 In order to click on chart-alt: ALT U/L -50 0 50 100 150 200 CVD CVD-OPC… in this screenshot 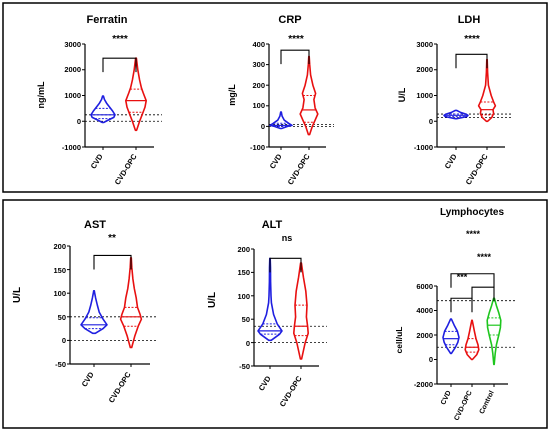, I will do `click(255, 313)`.